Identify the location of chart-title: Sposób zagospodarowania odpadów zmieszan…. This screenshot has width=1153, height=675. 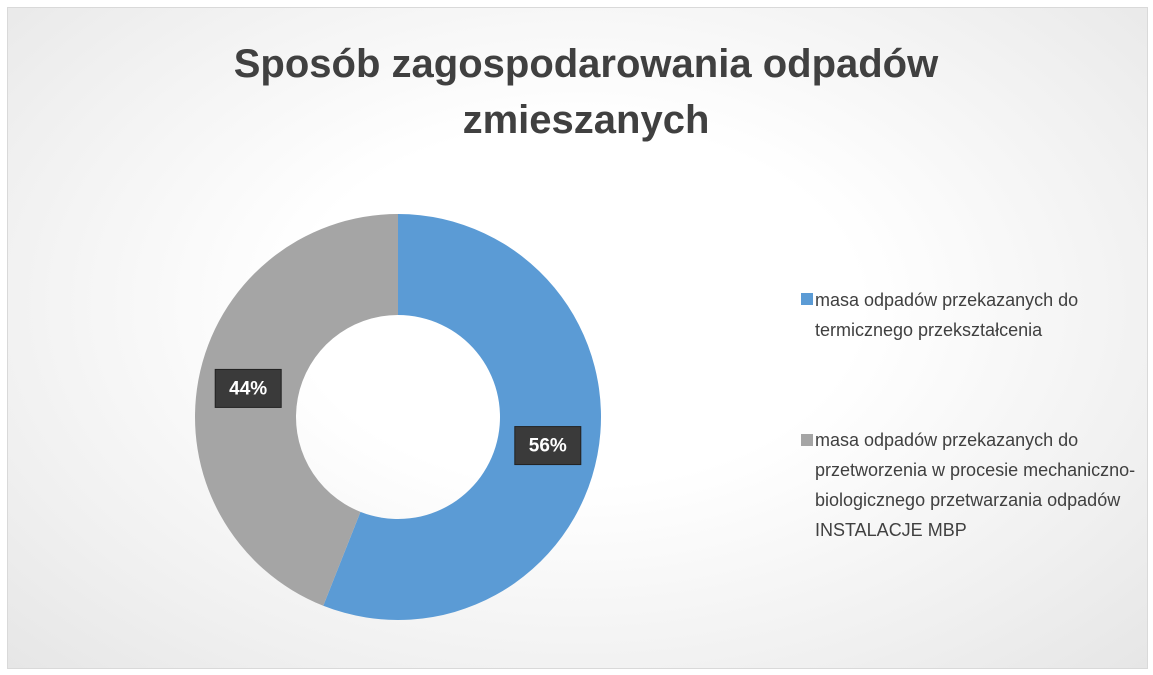
(586, 92).